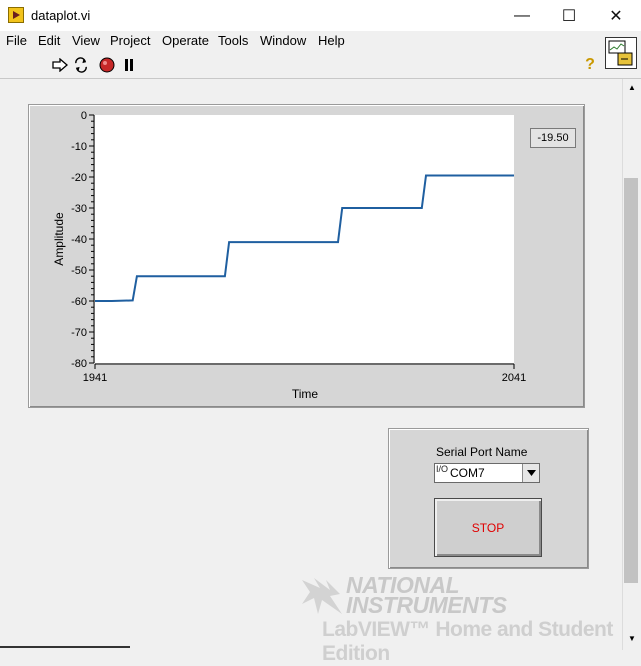 This screenshot has height=666, width=641. I want to click on amplitude-readout: -19.50, so click(553, 138).